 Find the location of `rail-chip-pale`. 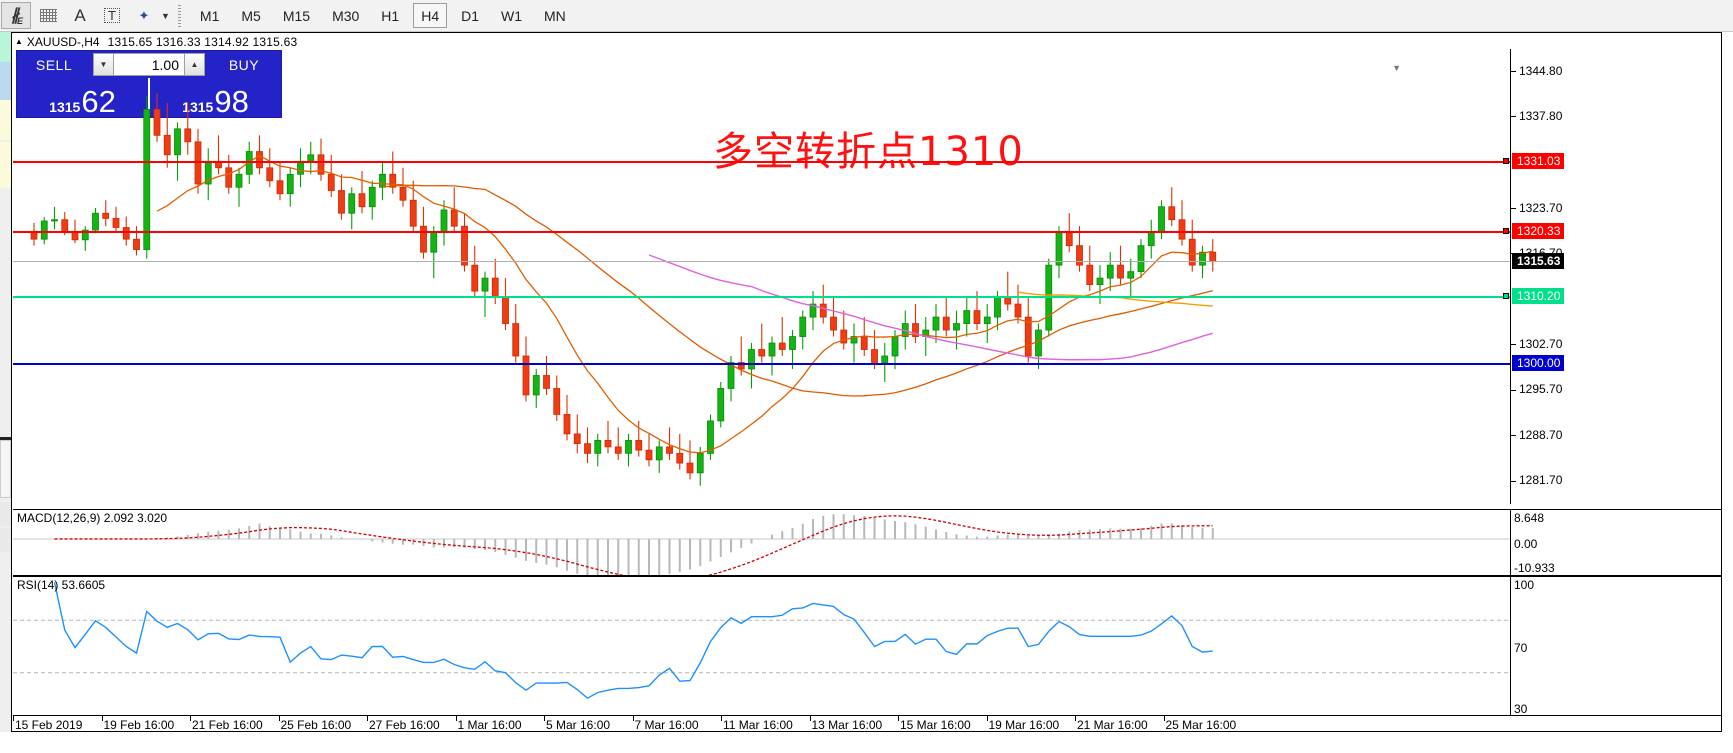

rail-chip-pale is located at coordinates (5, 469).